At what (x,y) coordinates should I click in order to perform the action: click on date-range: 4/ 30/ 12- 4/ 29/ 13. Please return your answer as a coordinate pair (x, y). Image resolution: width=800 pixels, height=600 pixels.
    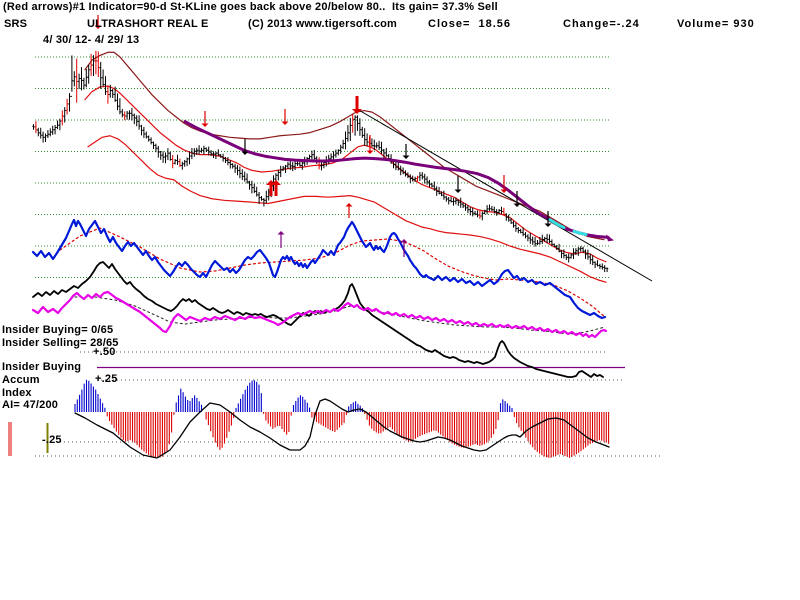
    Looking at the image, I should click on (91, 40).